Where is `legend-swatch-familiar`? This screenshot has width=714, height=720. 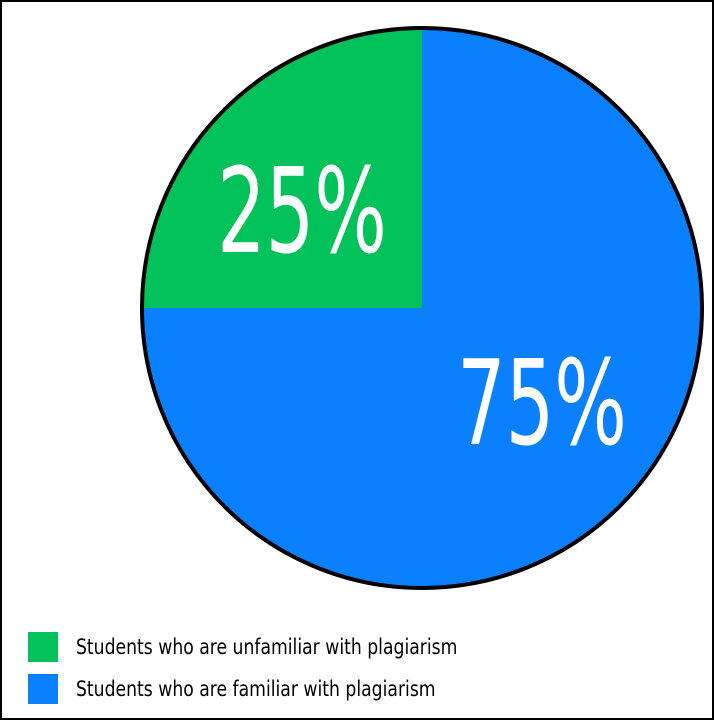 legend-swatch-familiar is located at coordinates (43, 689).